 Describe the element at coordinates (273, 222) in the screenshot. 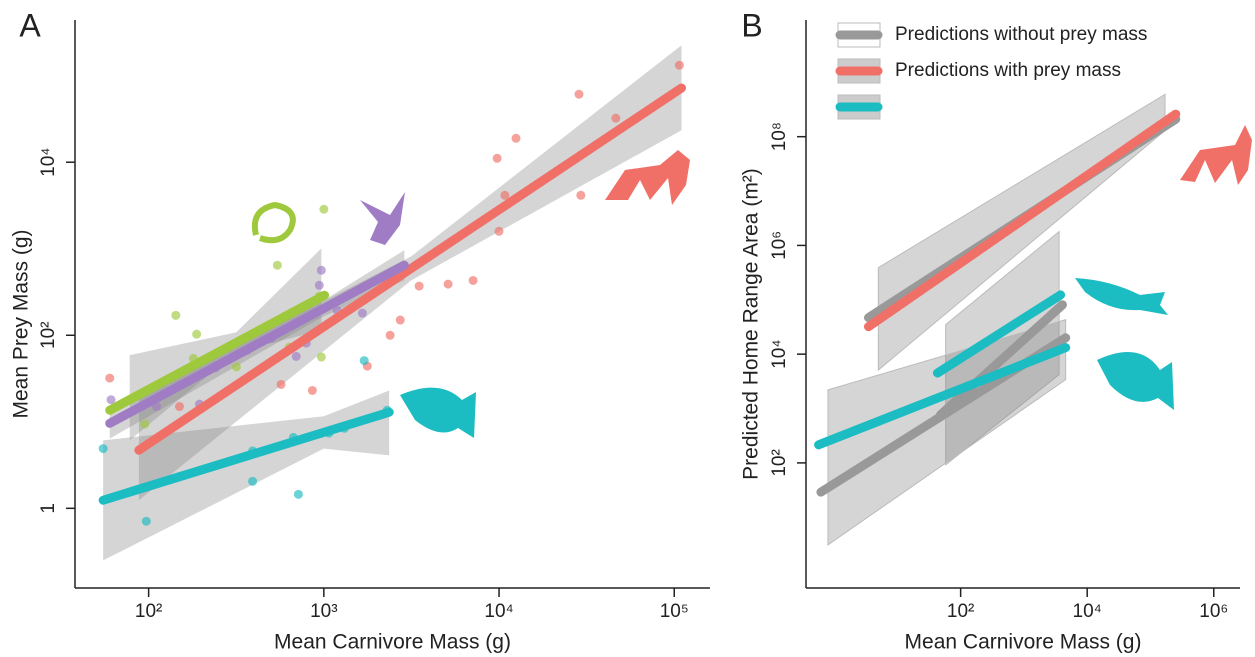

I see `snake-icon` at that location.